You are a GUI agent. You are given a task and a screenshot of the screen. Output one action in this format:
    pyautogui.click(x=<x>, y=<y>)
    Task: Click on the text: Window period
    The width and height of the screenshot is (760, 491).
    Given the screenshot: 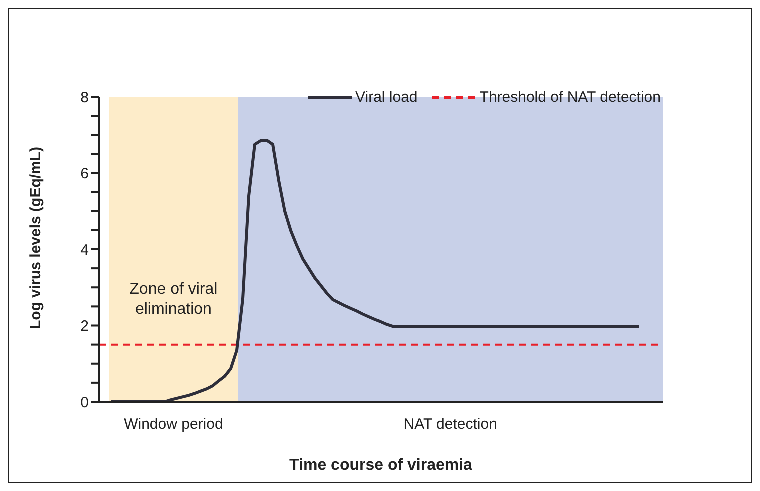 What is the action you would take?
    pyautogui.click(x=173, y=424)
    